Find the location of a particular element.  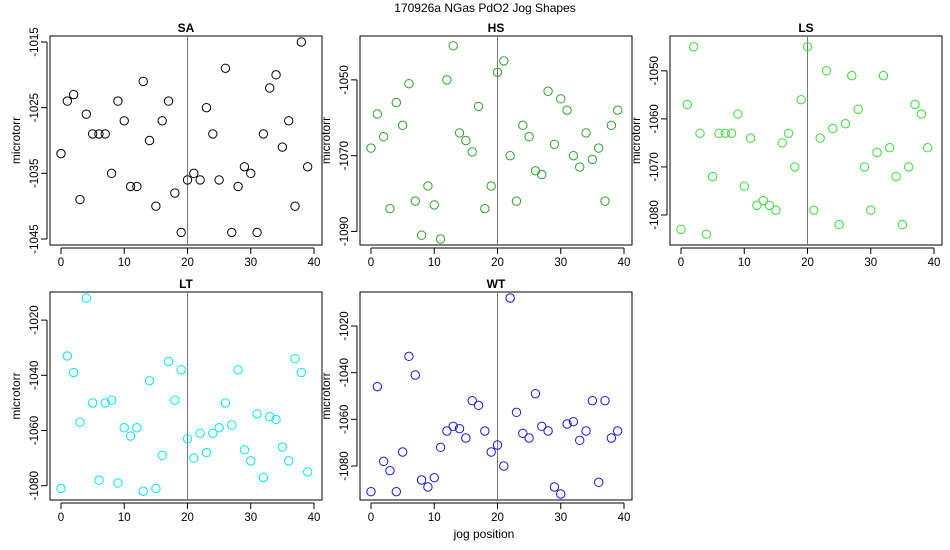

panel-title: WT is located at coordinates (496, 284).